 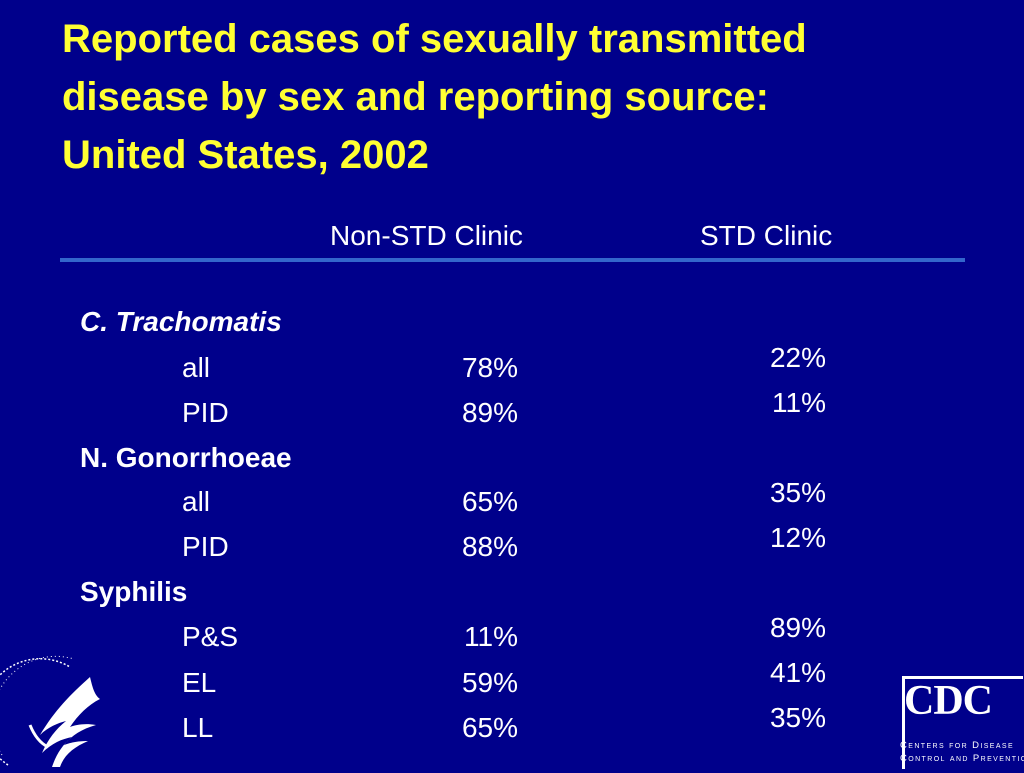 What do you see at coordinates (489, 367) in the screenshot?
I see `non-std-value: 78%` at bounding box center [489, 367].